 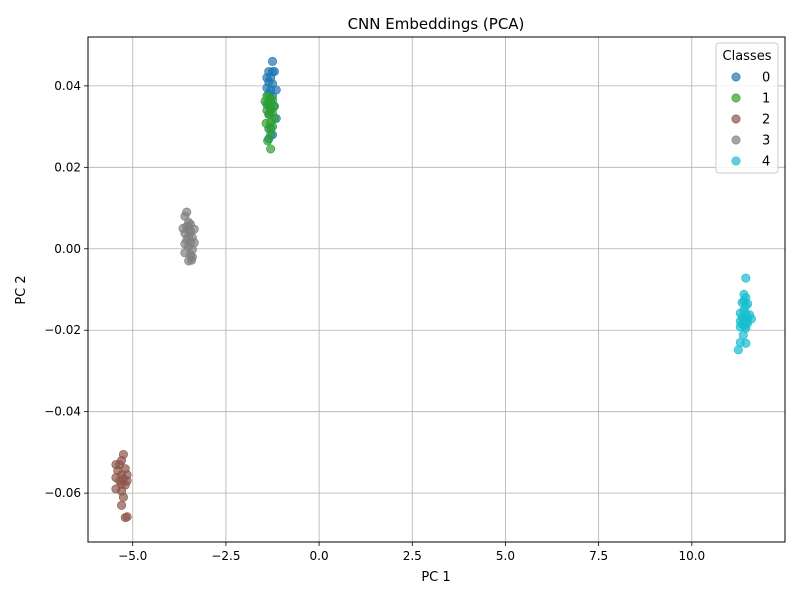 I want to click on x-tick-label: −5.0, so click(x=132, y=556).